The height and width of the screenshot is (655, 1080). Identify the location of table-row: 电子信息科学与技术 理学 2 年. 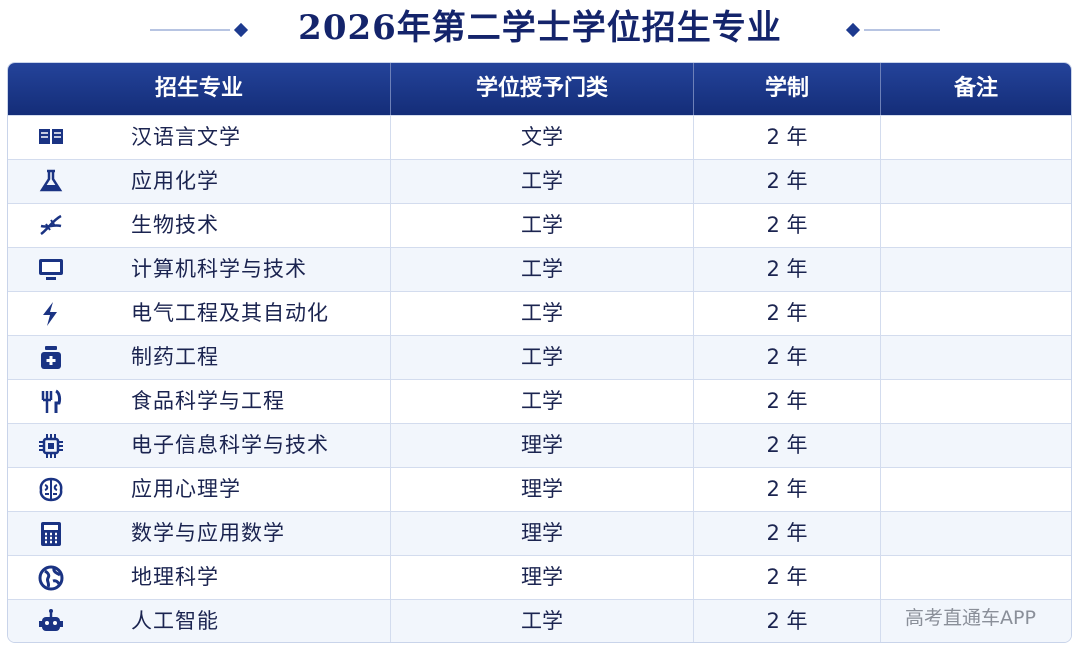
(539, 445).